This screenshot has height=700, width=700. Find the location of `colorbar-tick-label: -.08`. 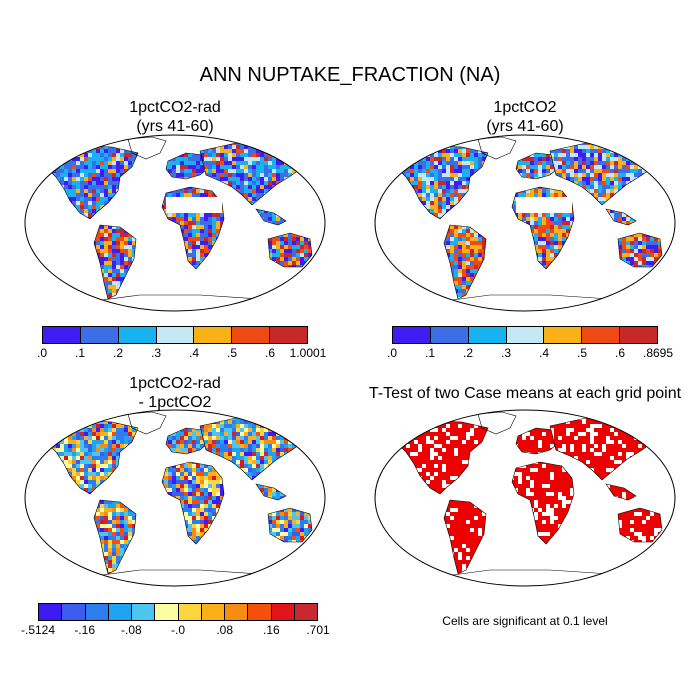

colorbar-tick-label: -.08 is located at coordinates (131, 630).